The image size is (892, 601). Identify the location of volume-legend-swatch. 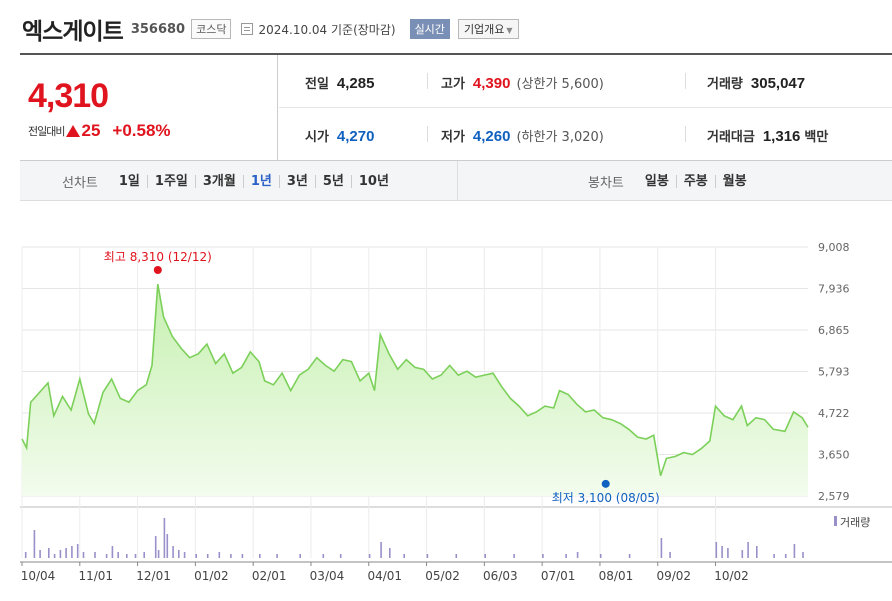
(835, 521).